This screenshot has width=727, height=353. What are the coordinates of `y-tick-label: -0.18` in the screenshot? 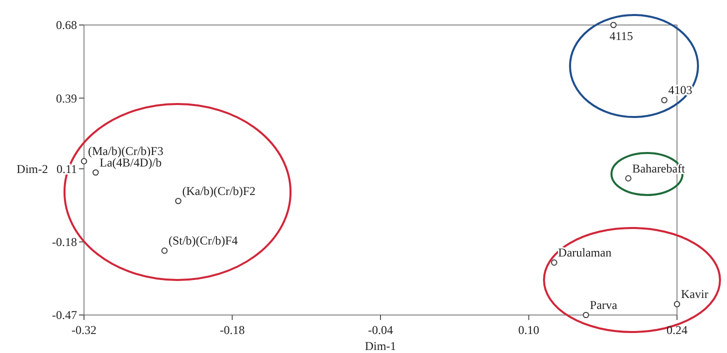 It's located at (64, 242).